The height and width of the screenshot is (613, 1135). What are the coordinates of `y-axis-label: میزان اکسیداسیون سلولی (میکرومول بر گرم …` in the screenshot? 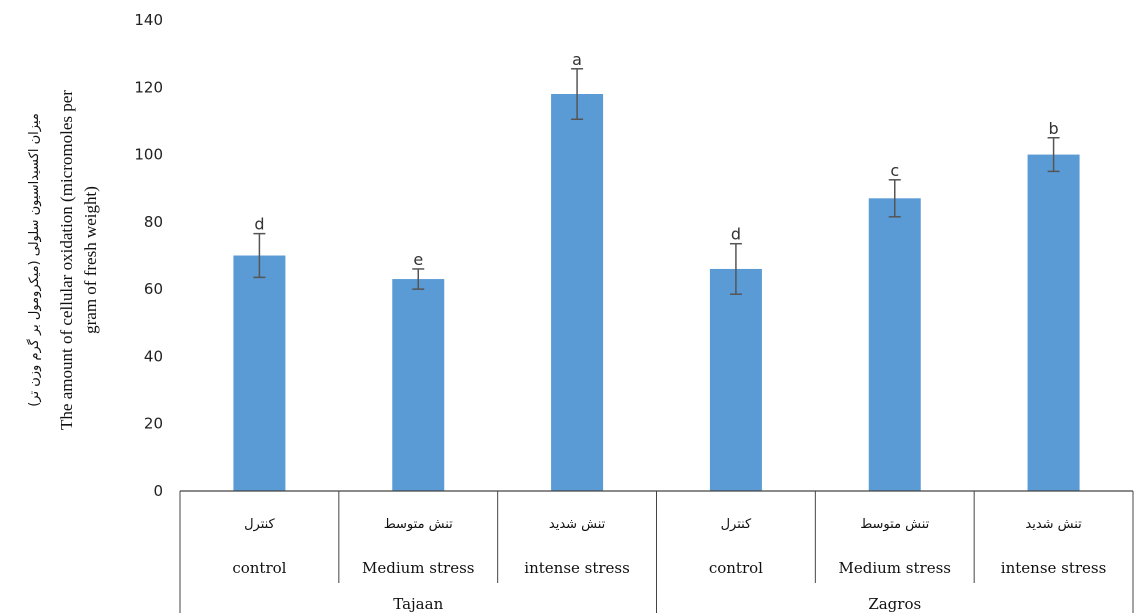 It's located at (63, 260).